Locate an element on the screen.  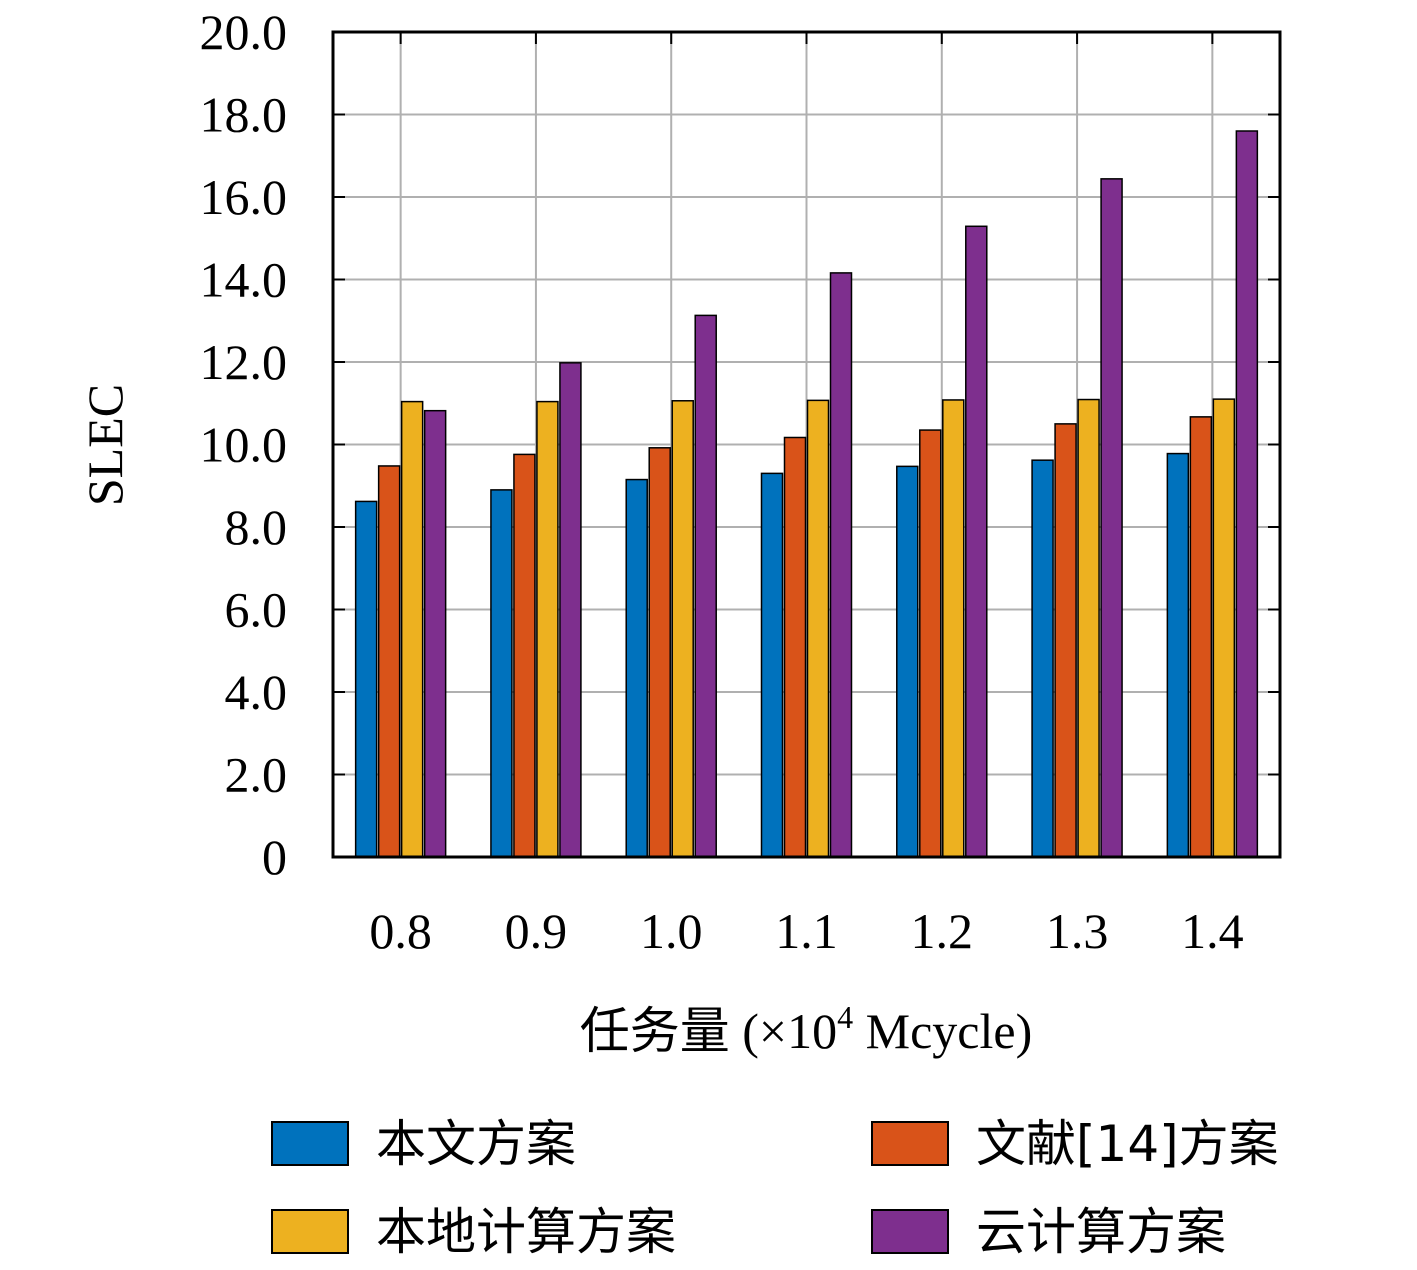
x-axis-label: 任务量 (×104 Mcycle) is located at coordinates (806, 1029).